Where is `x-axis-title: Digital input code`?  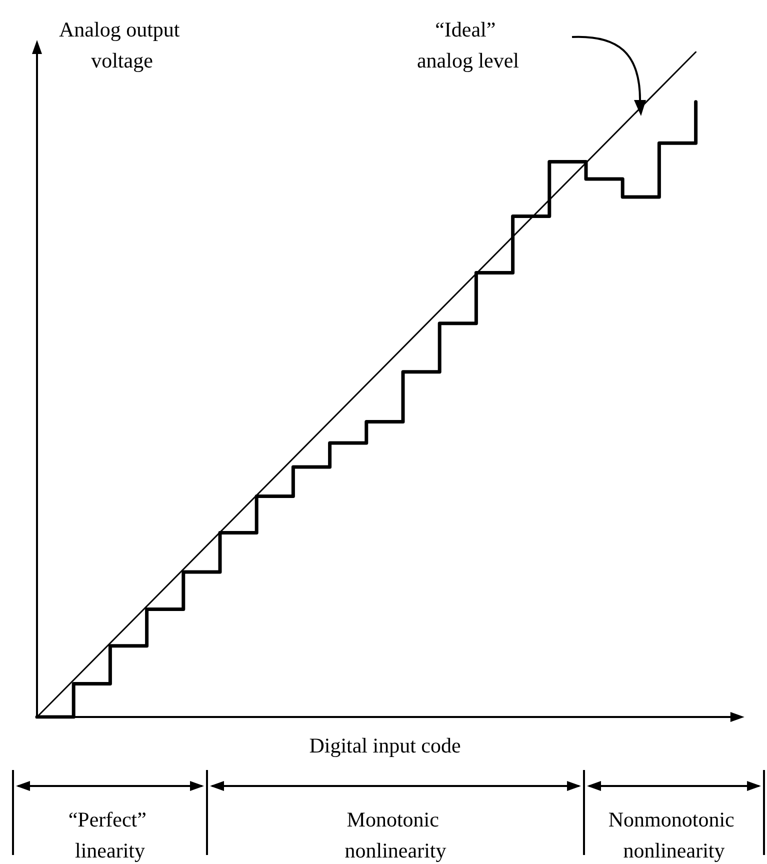 x-axis-title: Digital input code is located at coordinates (385, 746).